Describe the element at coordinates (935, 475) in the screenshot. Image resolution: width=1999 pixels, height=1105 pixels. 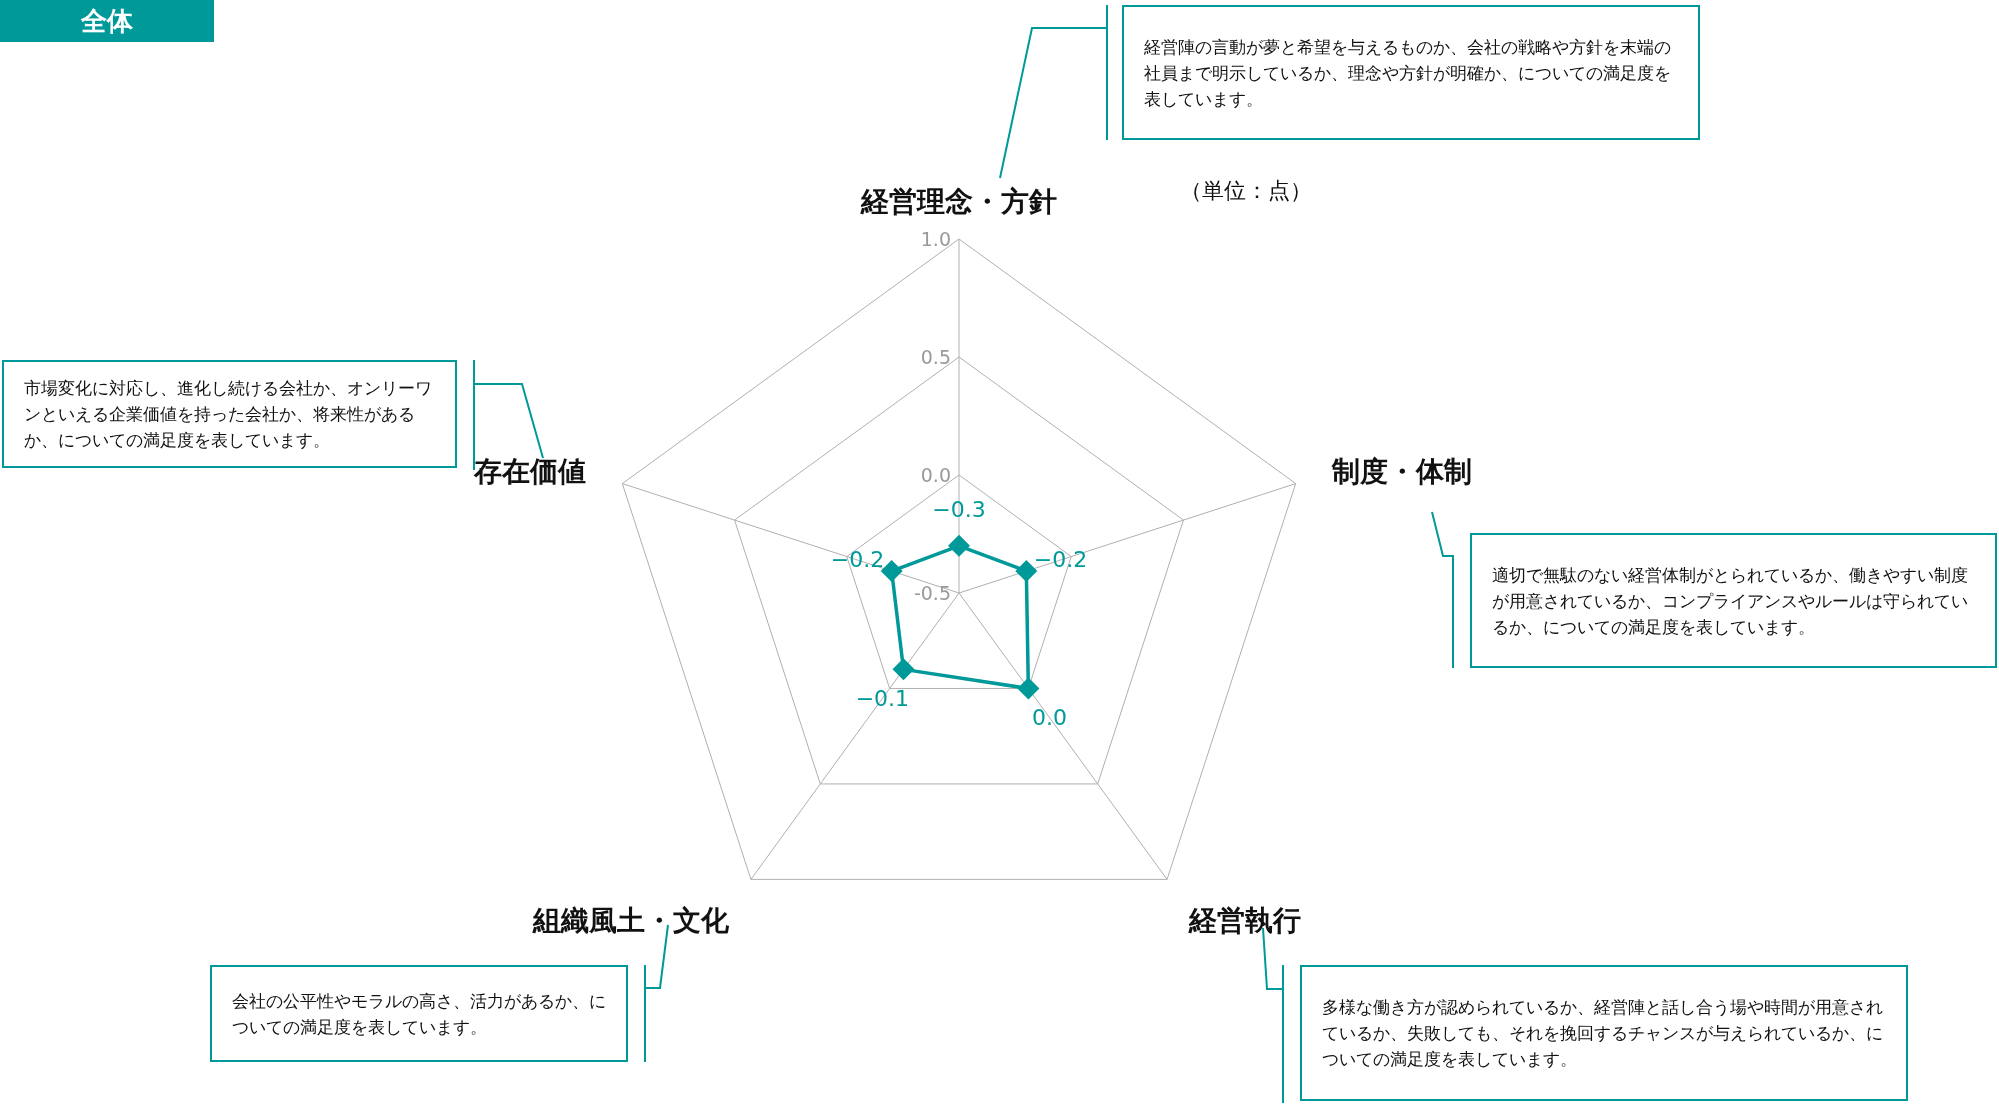
I see `y-tick-label: 0.0` at that location.